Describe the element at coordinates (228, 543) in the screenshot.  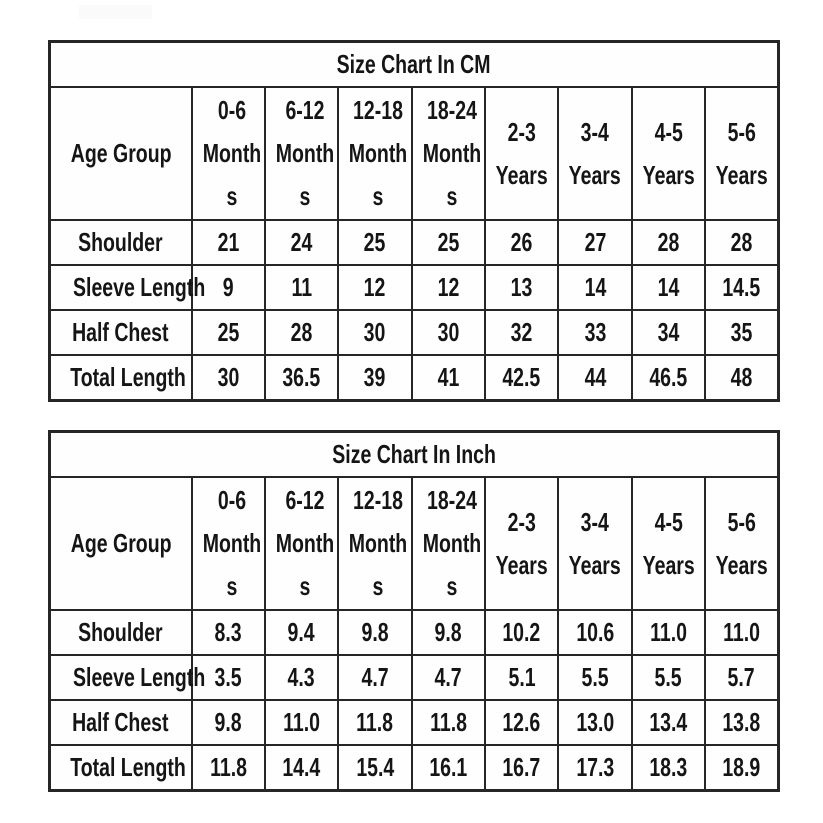
I see `inch-col-header-0: 0-6 Month s` at that location.